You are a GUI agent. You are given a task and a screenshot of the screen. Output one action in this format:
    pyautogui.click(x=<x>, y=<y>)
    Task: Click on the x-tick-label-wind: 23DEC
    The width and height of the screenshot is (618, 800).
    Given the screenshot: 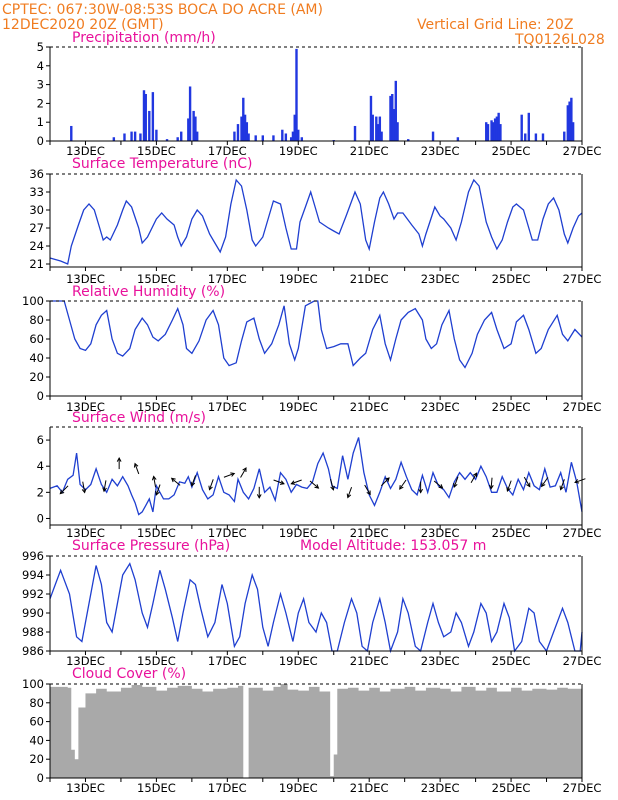 What is the action you would take?
    pyautogui.click(x=440, y=533)
    